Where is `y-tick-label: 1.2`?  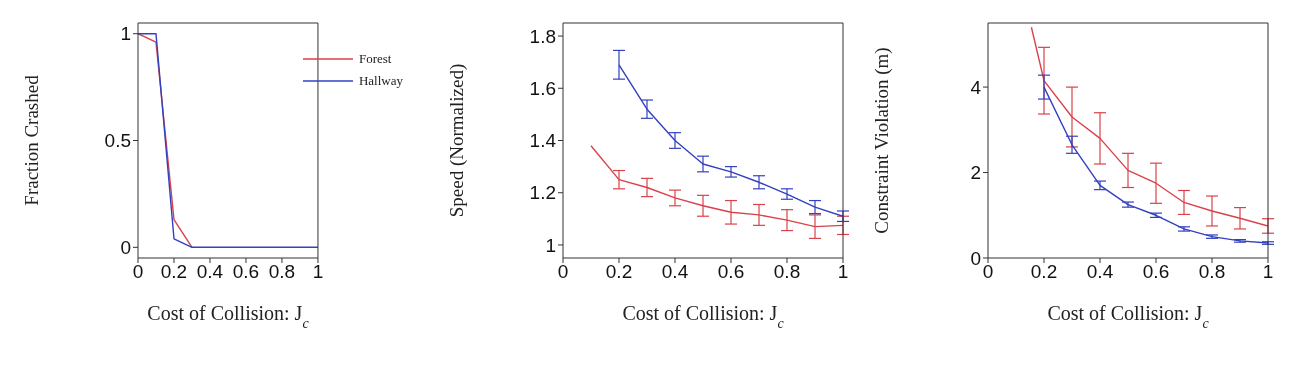
y-tick-label: 1.2 is located at coordinates (542, 193).